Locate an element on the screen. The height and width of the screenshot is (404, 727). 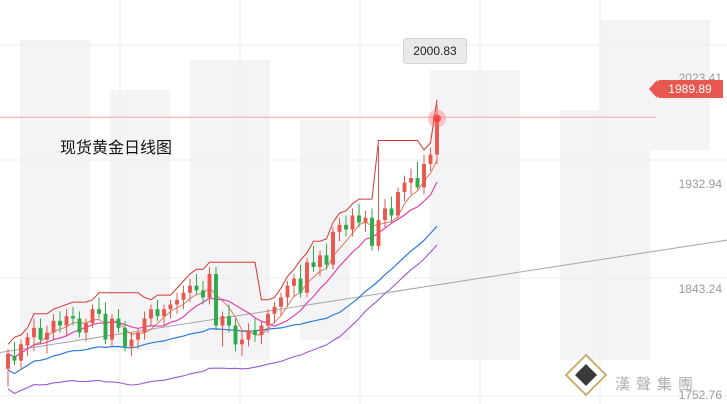
price-axis-label-3: 1752.76 is located at coordinates (701, 395).